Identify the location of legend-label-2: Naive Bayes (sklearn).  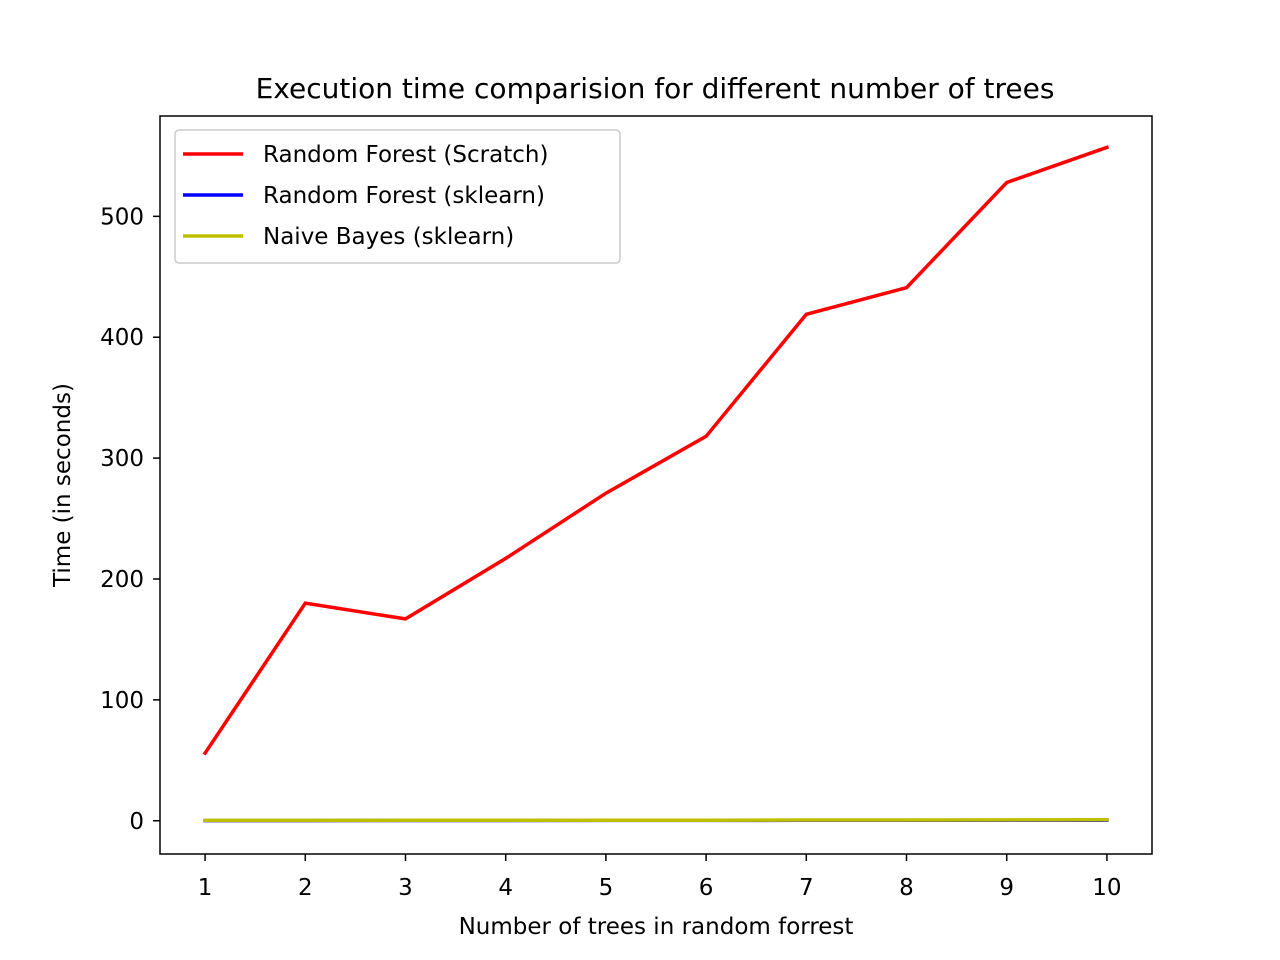
(388, 237).